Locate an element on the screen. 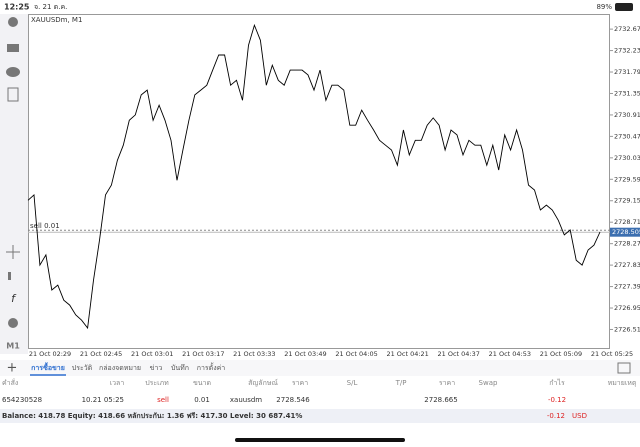 The width and height of the screenshot is (640, 447). y-tick-label: 2732.670 is located at coordinates (627, 29).